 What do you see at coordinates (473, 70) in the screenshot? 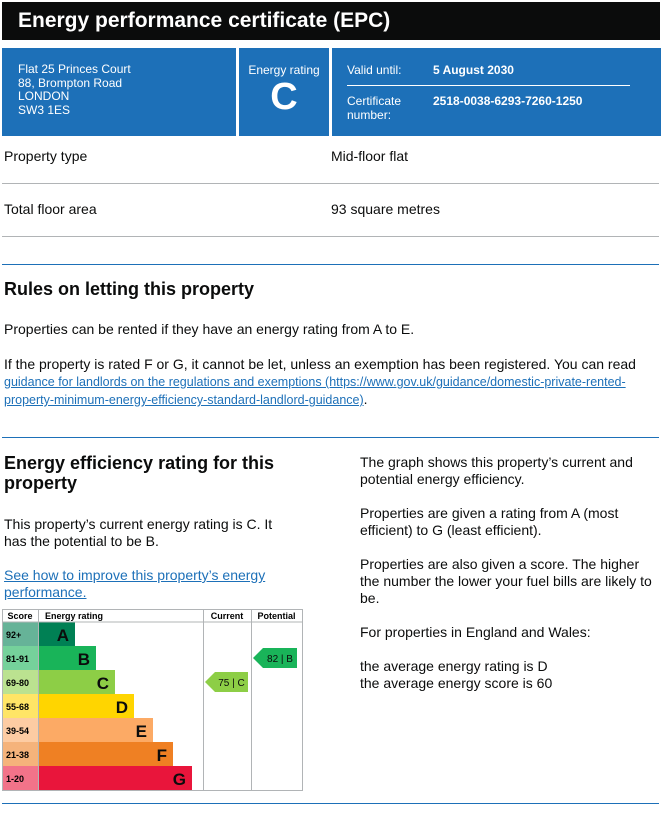
I see `valid-until: 5 August 2030` at bounding box center [473, 70].